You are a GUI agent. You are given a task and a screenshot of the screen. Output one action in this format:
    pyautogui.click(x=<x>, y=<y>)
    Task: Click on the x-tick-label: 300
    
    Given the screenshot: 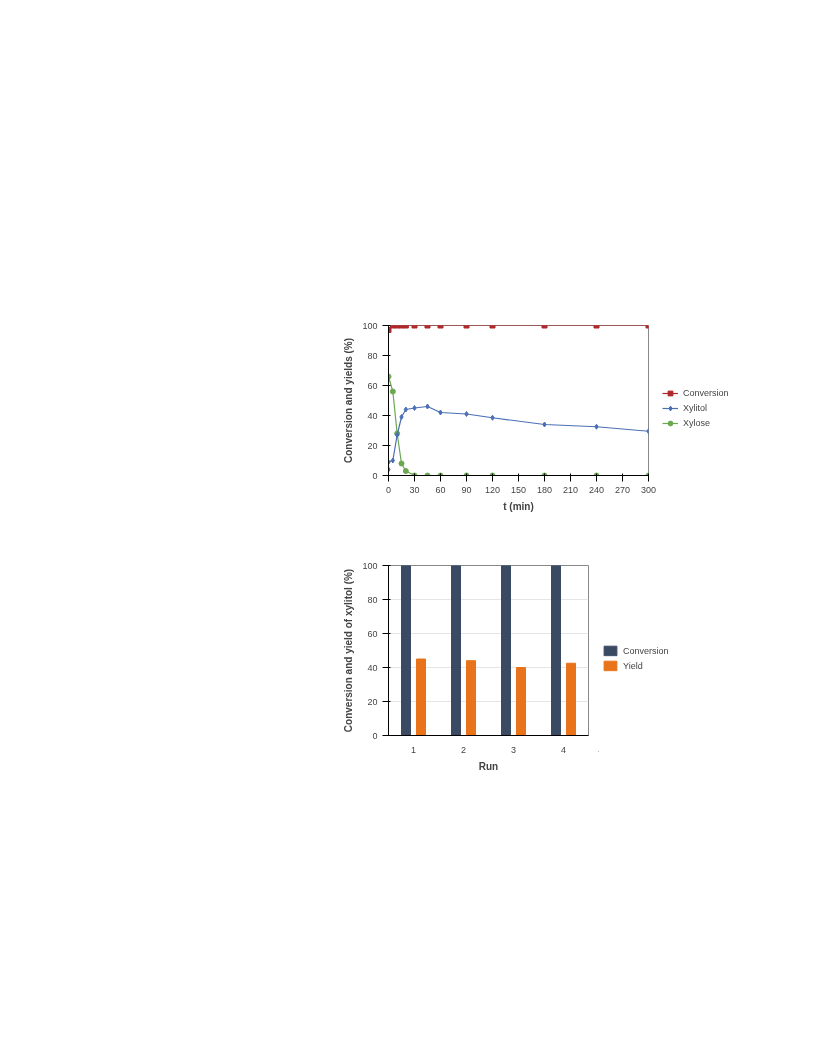 What is the action you would take?
    pyautogui.click(x=648, y=489)
    